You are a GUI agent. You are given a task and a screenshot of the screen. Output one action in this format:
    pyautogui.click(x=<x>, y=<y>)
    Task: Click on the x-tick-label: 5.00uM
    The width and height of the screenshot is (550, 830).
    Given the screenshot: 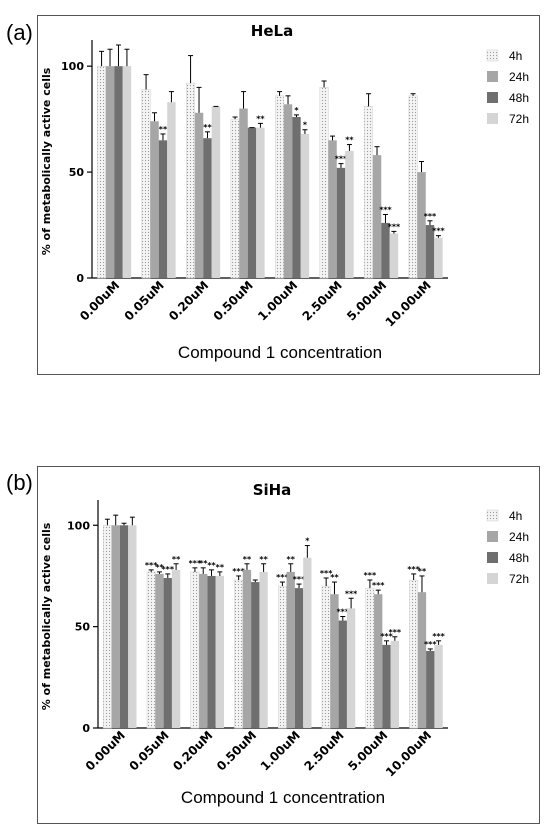 What is the action you would take?
    pyautogui.click(x=367, y=750)
    